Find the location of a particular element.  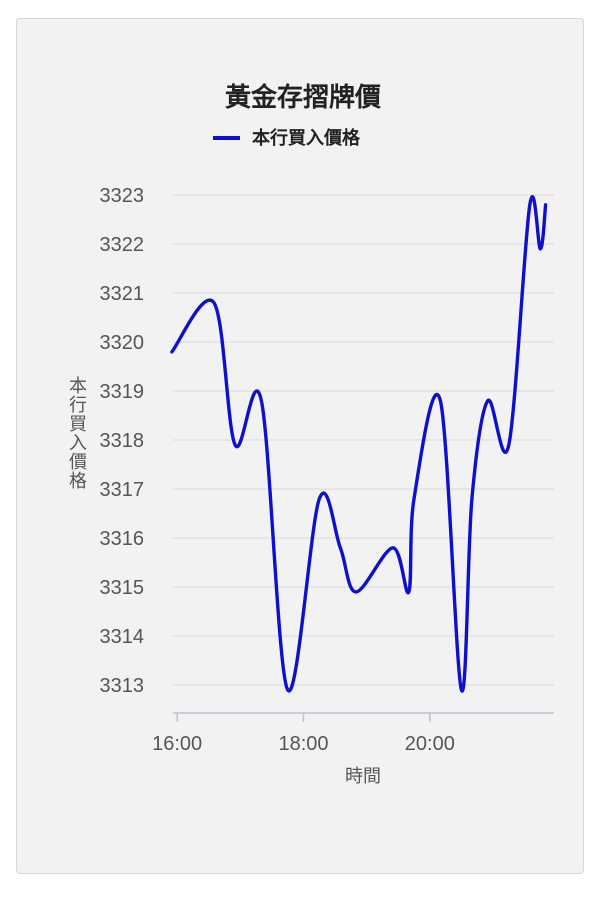

x-axis-ticks: 16:00 18:00 20:00 is located at coordinates (303, 734).